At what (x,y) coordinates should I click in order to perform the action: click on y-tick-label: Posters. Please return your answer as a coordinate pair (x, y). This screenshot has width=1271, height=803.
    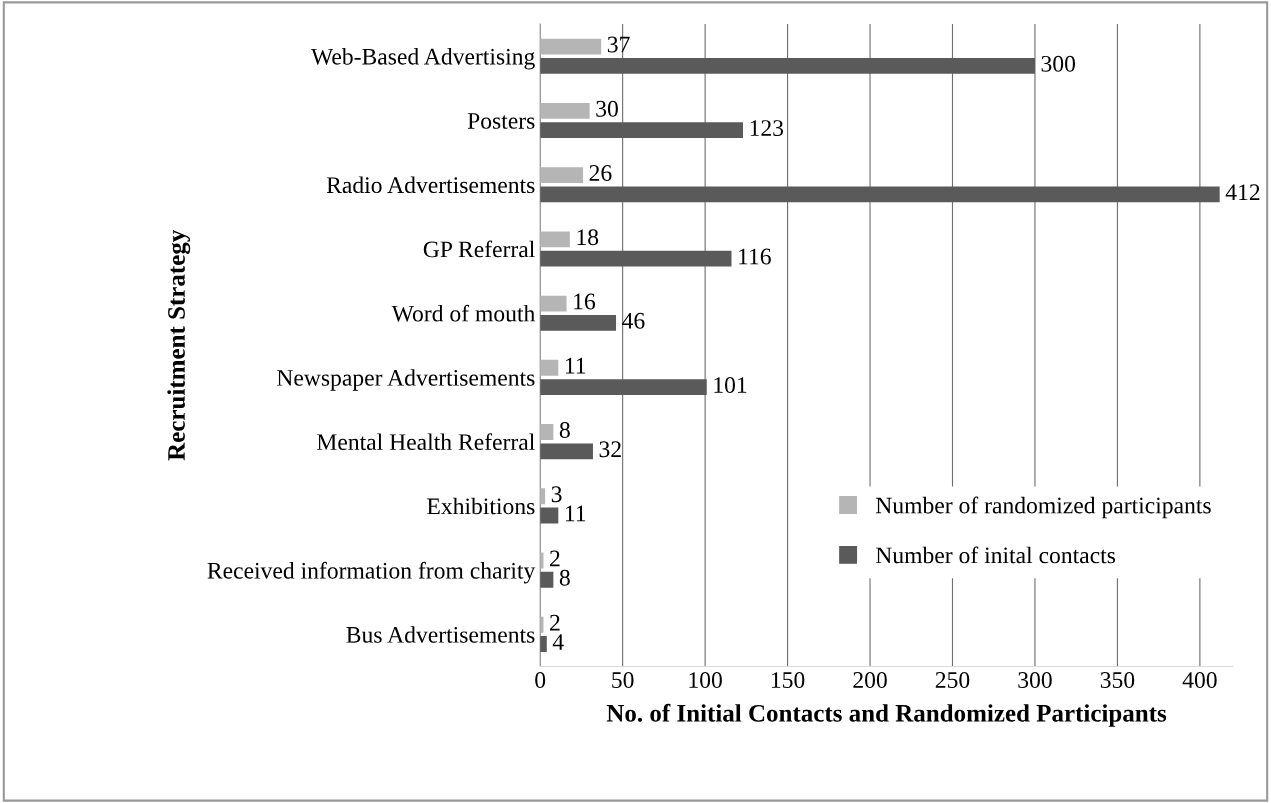
    Looking at the image, I should click on (501, 121).